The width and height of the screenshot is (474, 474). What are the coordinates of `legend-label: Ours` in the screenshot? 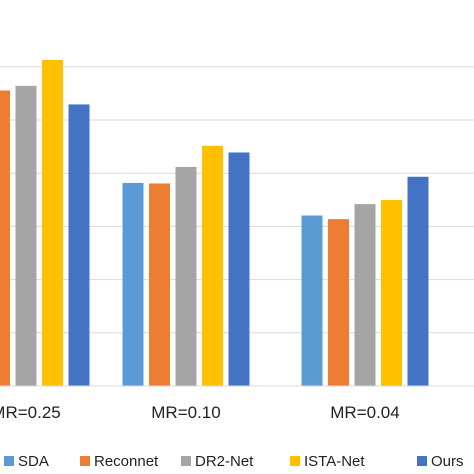 It's located at (447, 461).